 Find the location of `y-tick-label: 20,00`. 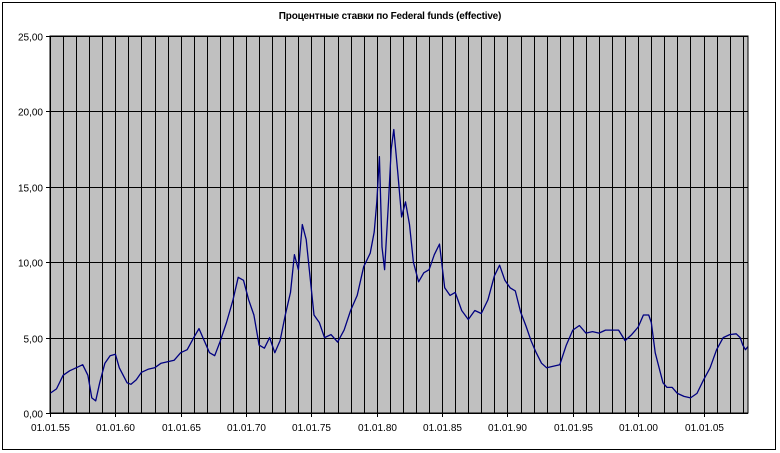

y-tick-label: 20,00 is located at coordinates (30, 113).